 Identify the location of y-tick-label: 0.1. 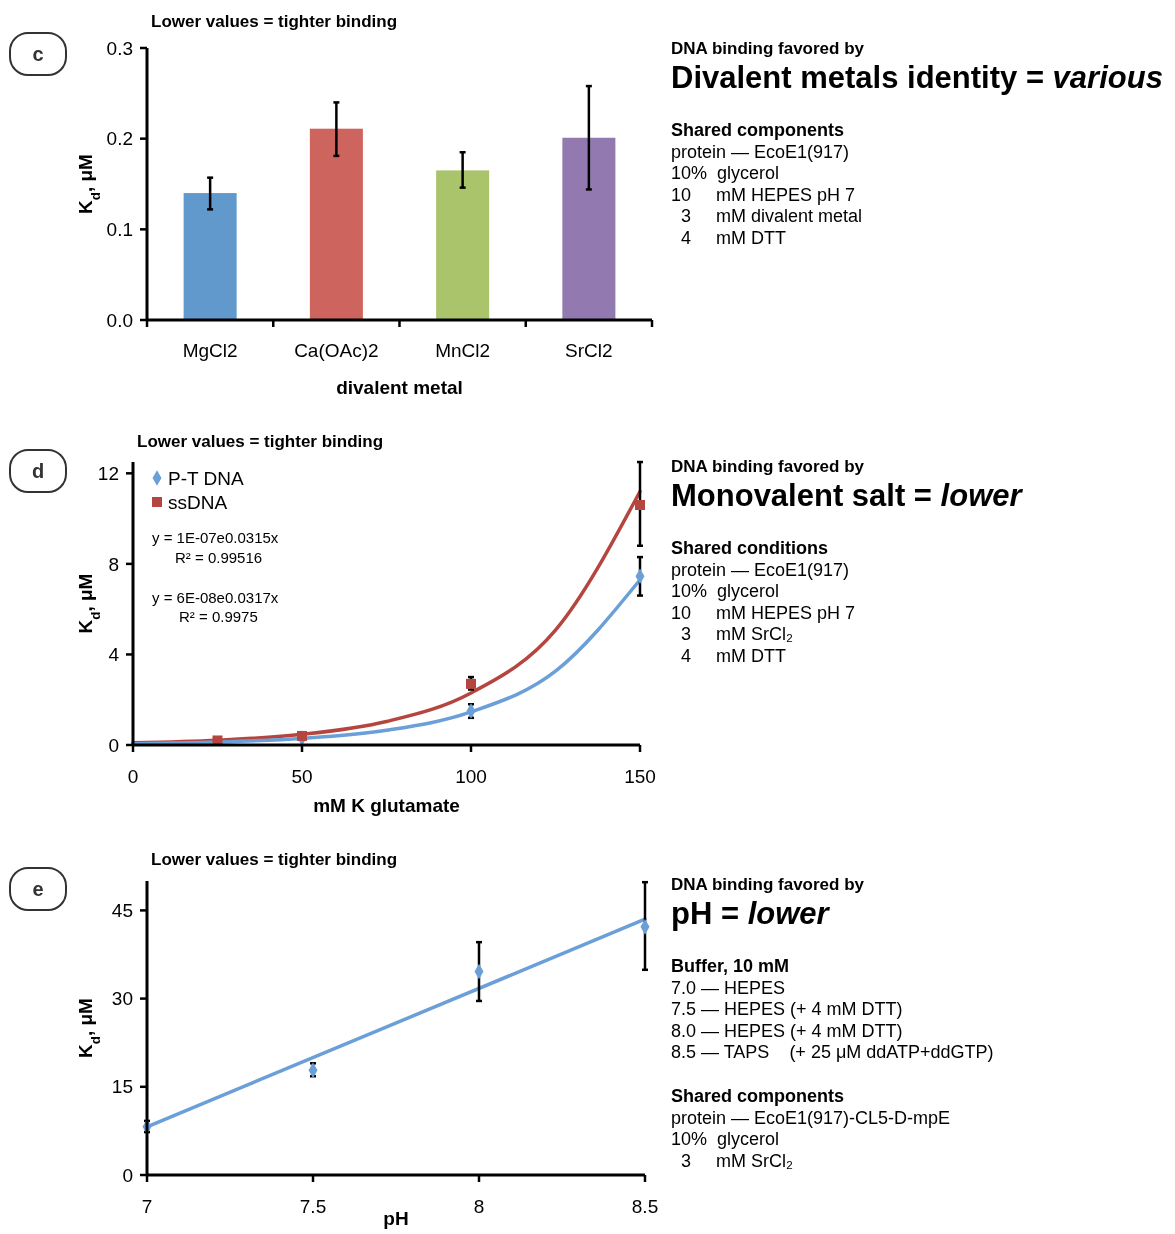
(119, 229).